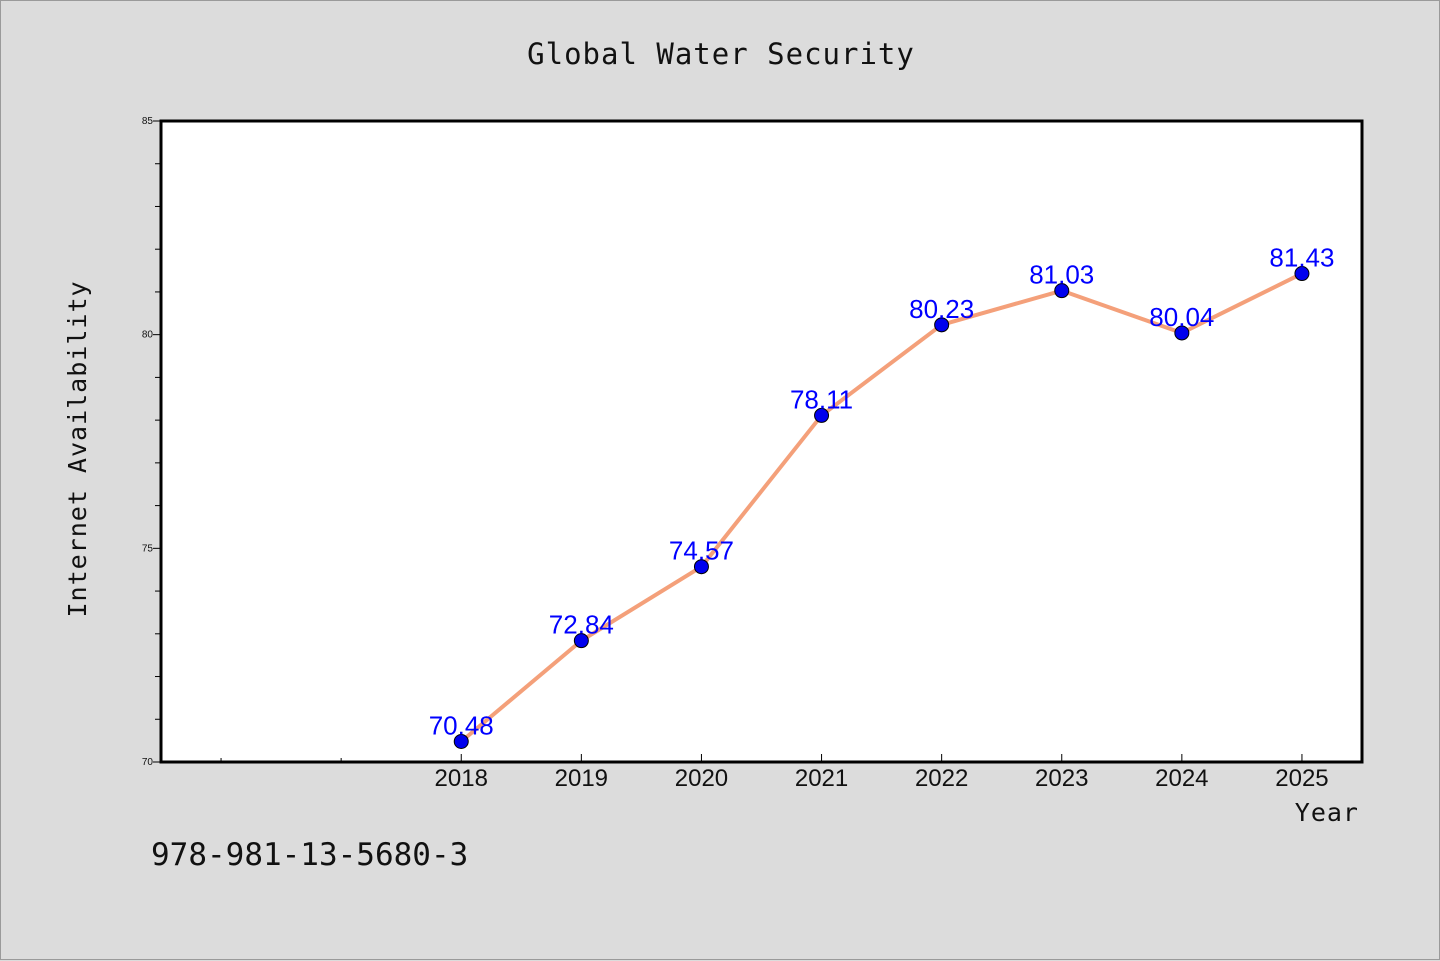  Describe the element at coordinates (821, 399) in the screenshot. I see `data-label: 78.11` at that location.